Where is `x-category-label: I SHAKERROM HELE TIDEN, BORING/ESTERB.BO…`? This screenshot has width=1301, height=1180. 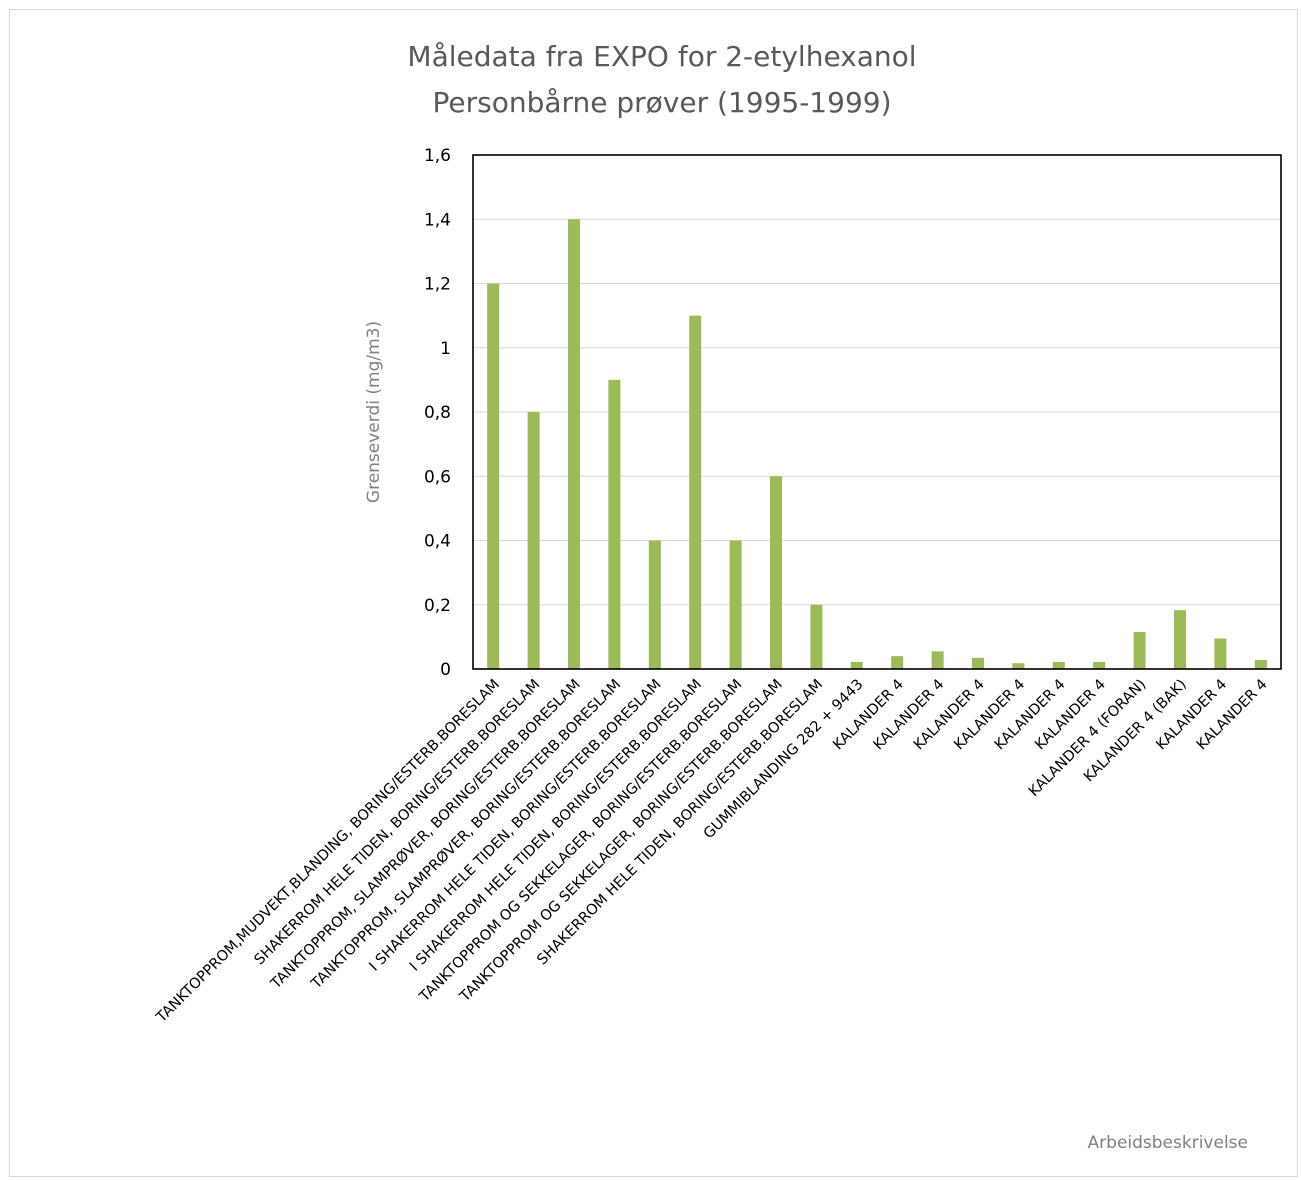 x-category-label: I SHAKERROM HELE TIDEN, BORING/ESTERB.BO… is located at coordinates (516, 826).